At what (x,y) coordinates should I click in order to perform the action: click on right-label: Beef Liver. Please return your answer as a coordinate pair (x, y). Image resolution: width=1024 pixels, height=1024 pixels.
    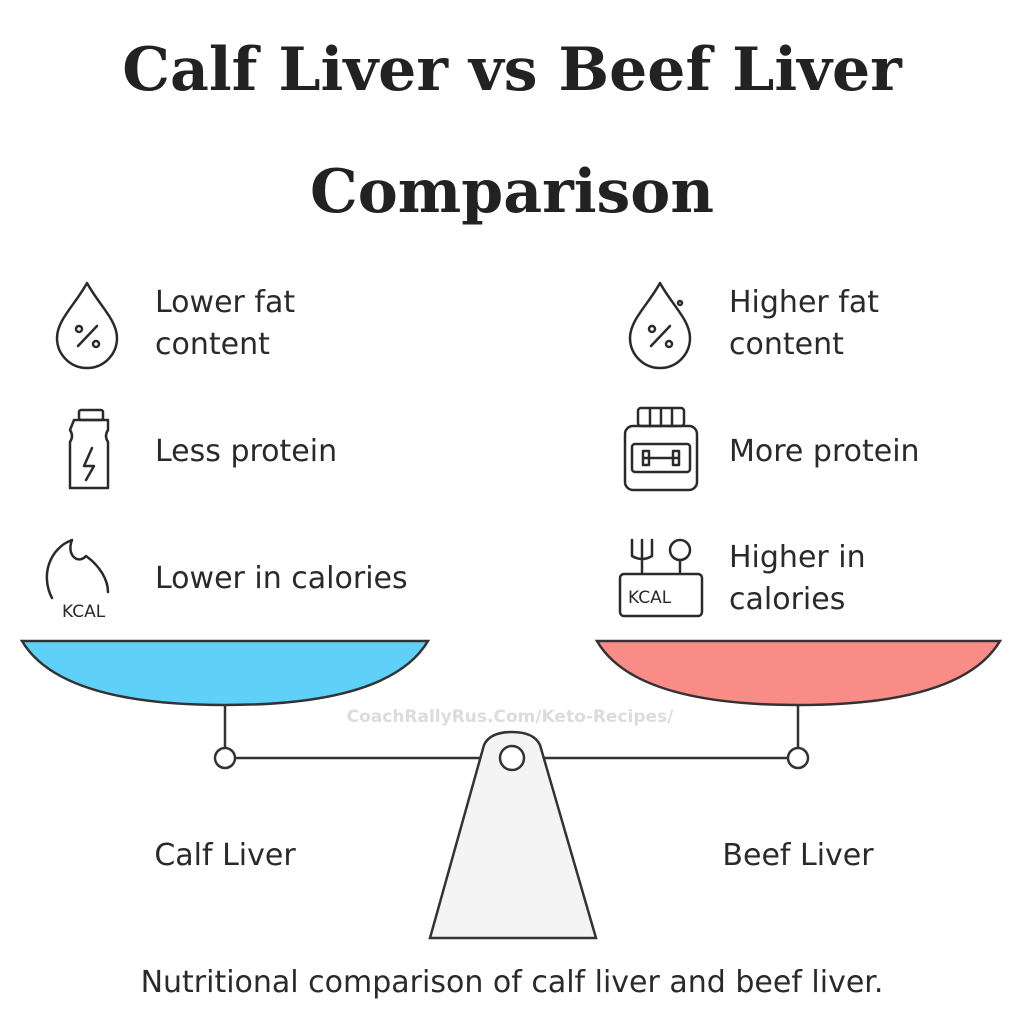
    Looking at the image, I should click on (798, 855).